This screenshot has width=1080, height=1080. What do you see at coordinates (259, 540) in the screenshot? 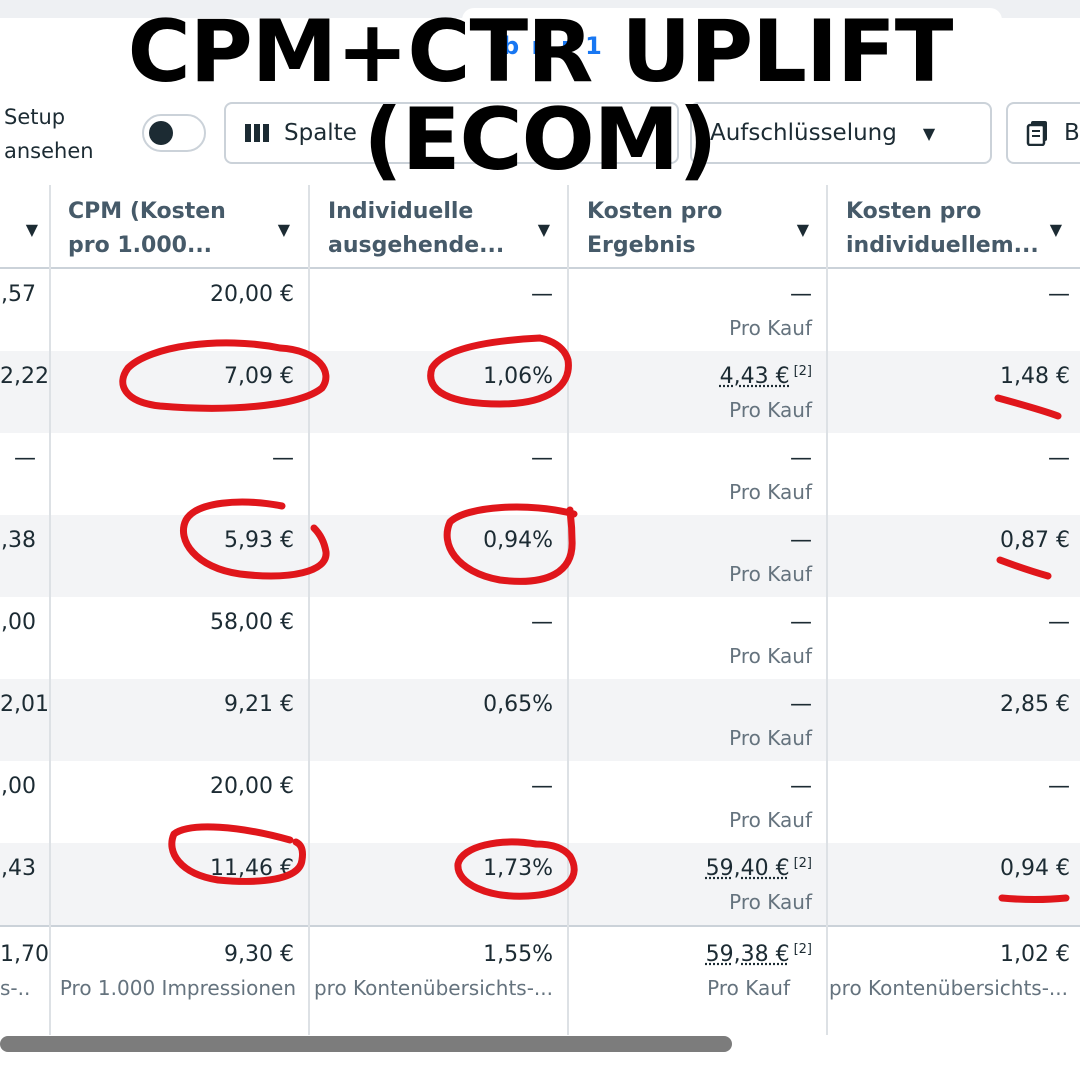
I see `cell-cpm: 5,93 €` at bounding box center [259, 540].